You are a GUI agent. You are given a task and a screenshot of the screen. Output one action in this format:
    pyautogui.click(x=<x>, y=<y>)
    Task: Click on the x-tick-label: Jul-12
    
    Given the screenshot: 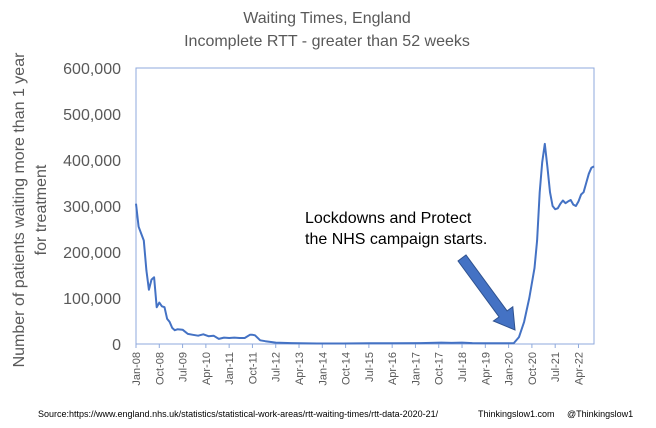 What is the action you would take?
    pyautogui.click(x=277, y=367)
    